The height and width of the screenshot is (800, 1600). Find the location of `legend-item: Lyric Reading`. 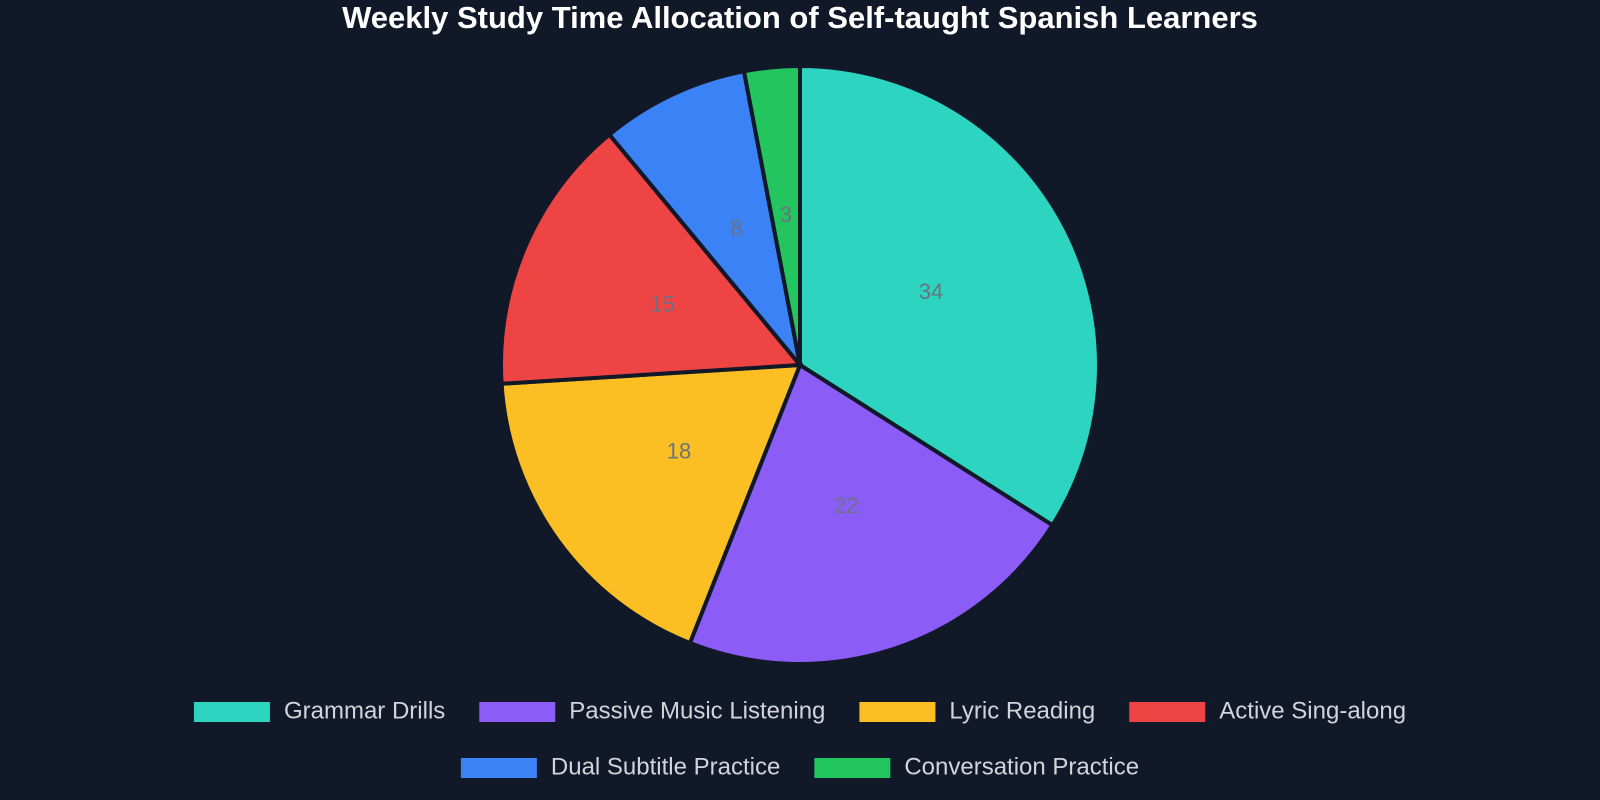

legend-item: Lyric Reading is located at coordinates (977, 710).